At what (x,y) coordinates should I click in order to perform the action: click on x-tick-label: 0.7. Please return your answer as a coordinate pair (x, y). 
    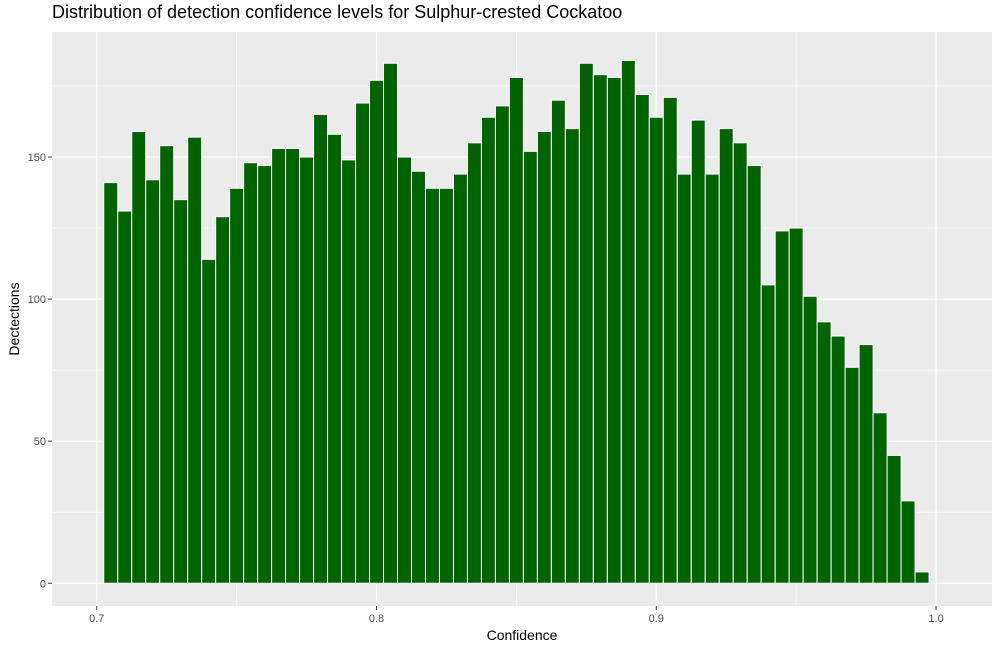
    Looking at the image, I should click on (96, 619).